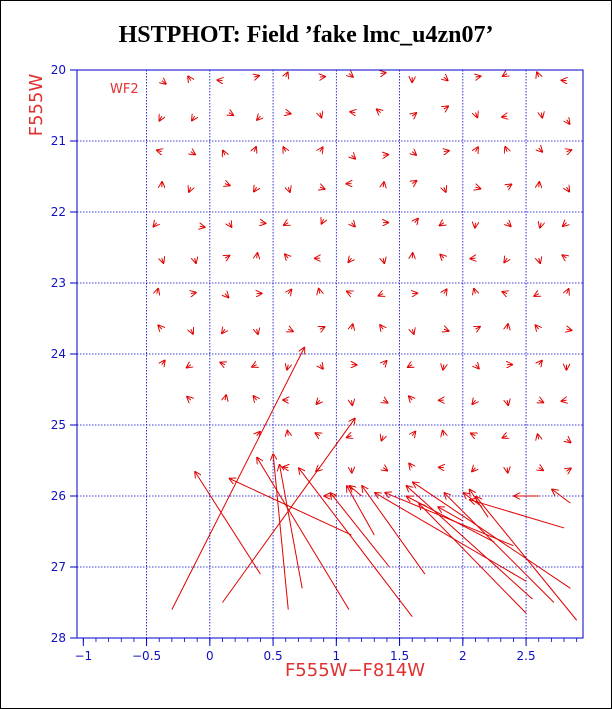 The width and height of the screenshot is (612, 709). Describe the element at coordinates (306, 35) in the screenshot. I see `chart-title: HSTPHOT: Field ’fake lmc_u4zn07’` at that location.